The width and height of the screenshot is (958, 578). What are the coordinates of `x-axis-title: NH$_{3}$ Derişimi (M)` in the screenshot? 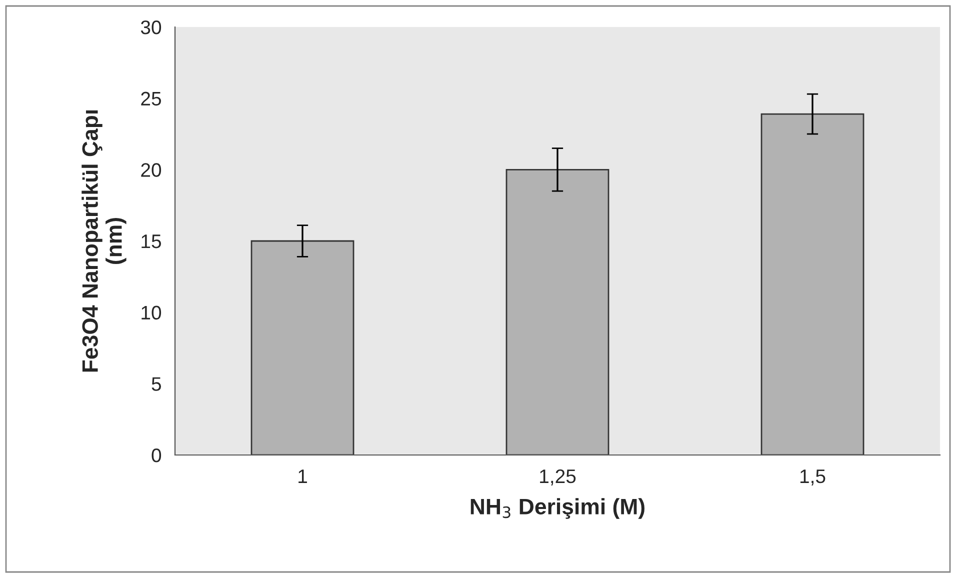 It's located at (557, 508).